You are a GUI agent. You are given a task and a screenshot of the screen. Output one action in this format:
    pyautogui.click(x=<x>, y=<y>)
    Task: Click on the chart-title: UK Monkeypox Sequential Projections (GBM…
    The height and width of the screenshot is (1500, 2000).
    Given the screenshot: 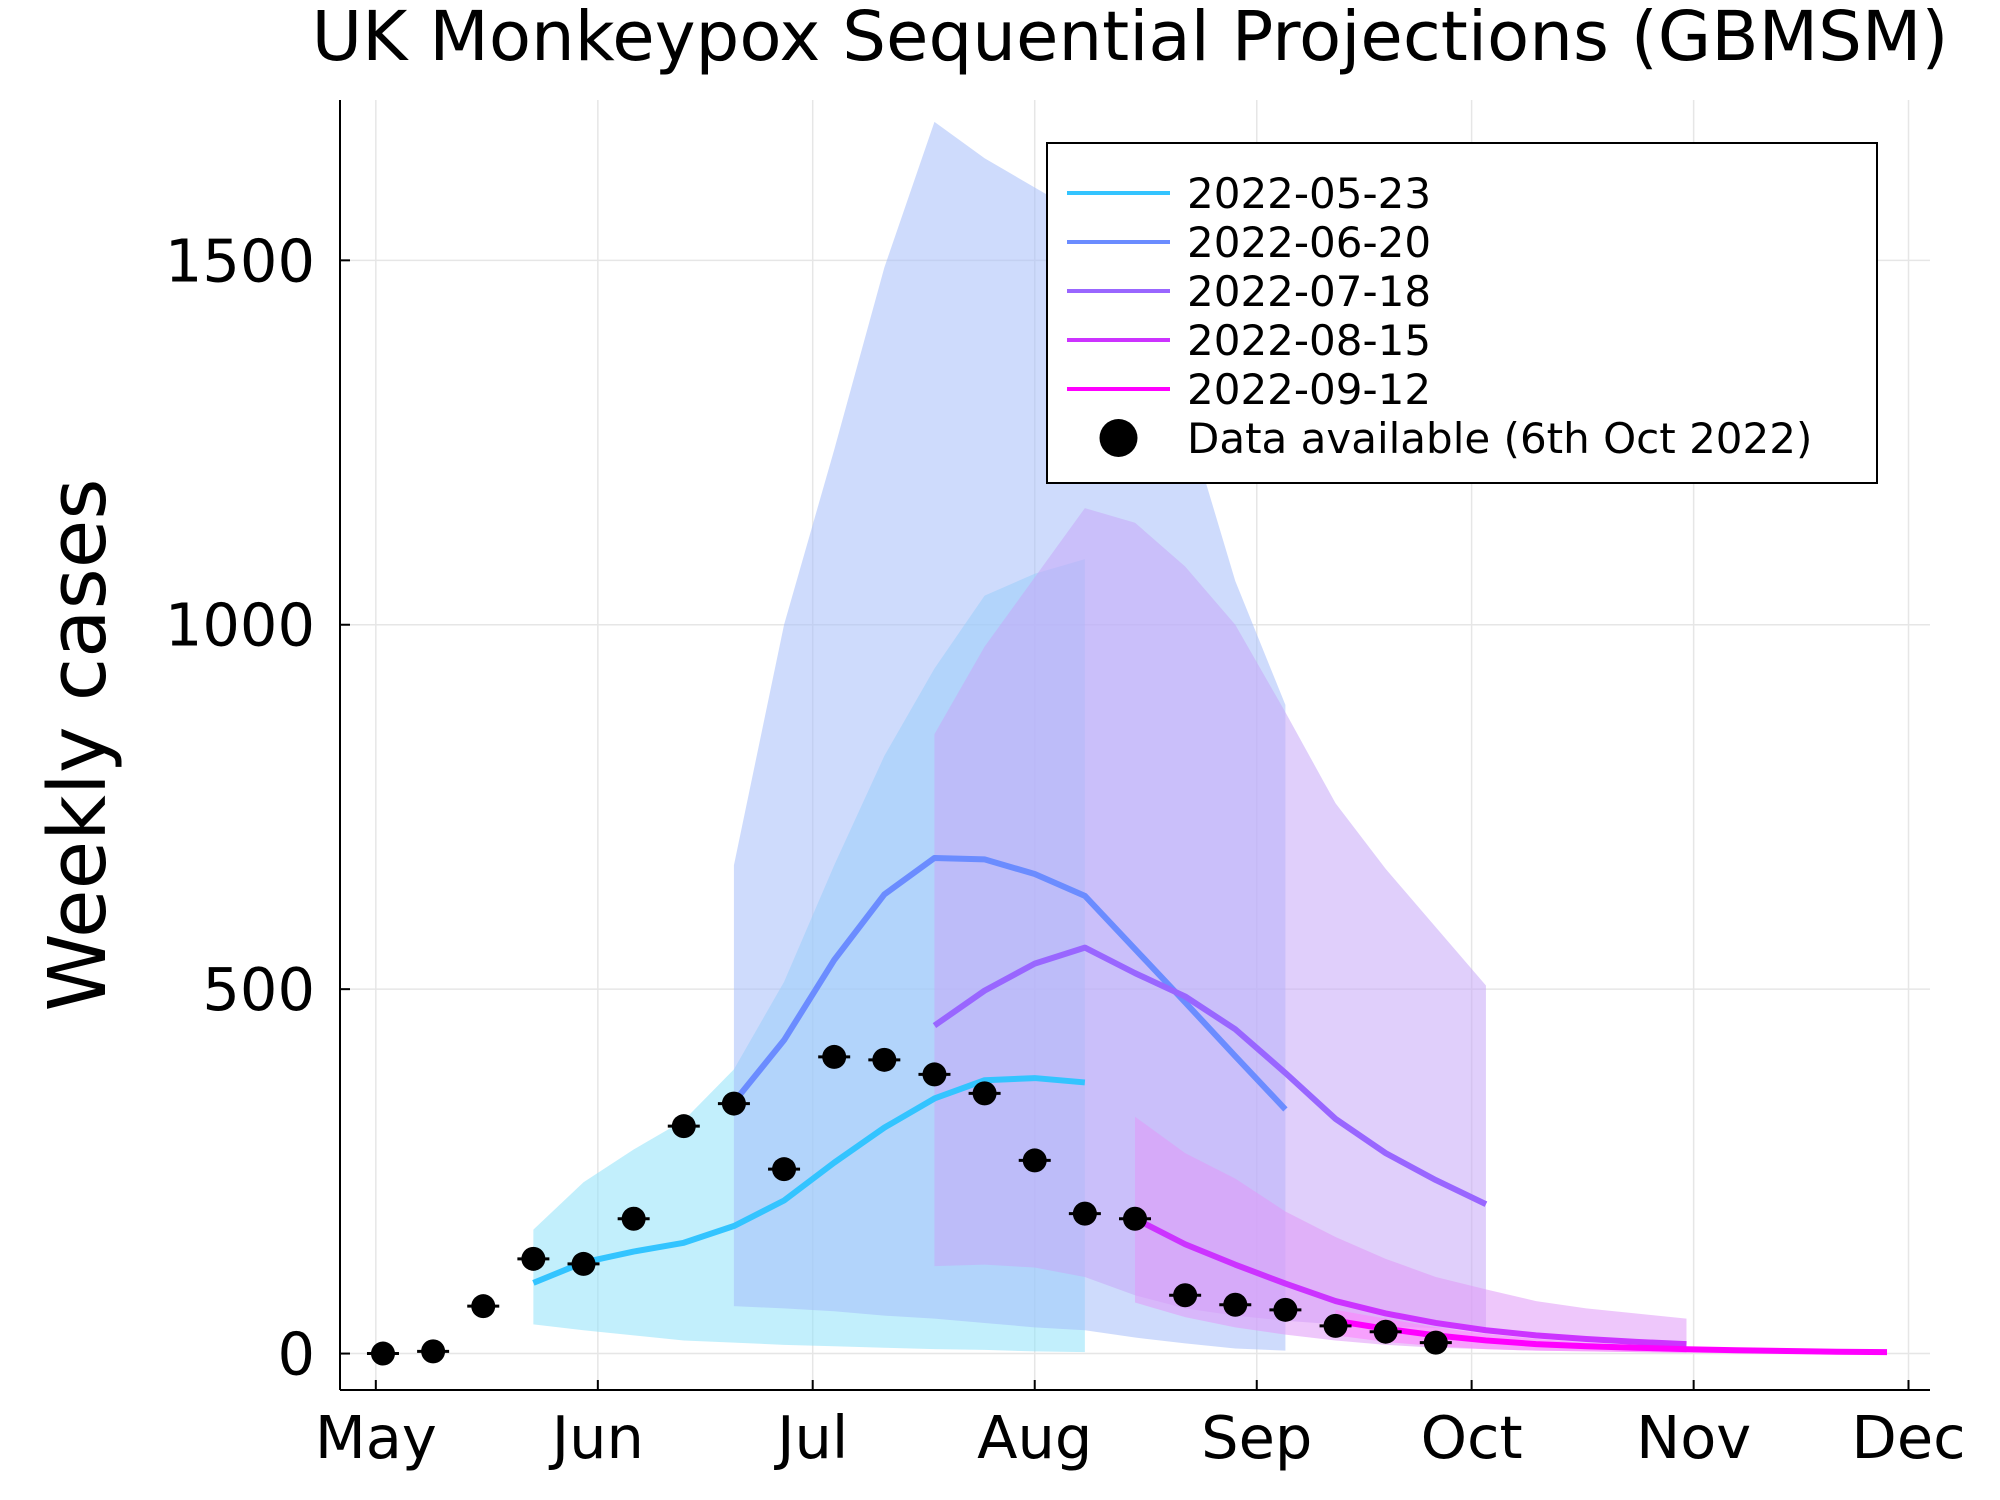 What is the action you would take?
    pyautogui.click(x=1130, y=38)
    